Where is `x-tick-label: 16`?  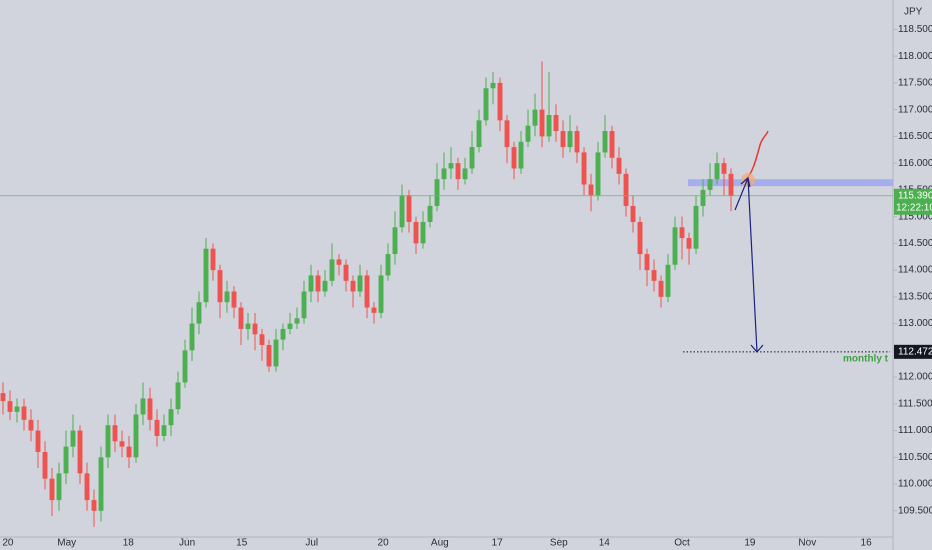 x-tick-label: 16 is located at coordinates (867, 543).